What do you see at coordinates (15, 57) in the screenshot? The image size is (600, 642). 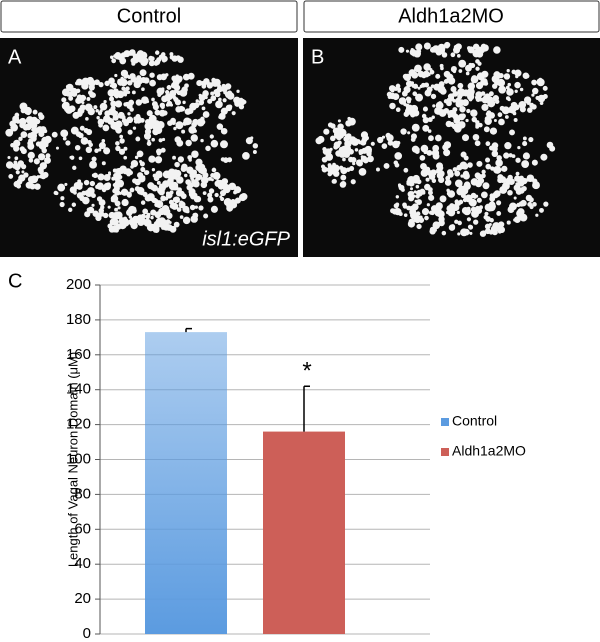 I see `panel-label: A` at bounding box center [15, 57].